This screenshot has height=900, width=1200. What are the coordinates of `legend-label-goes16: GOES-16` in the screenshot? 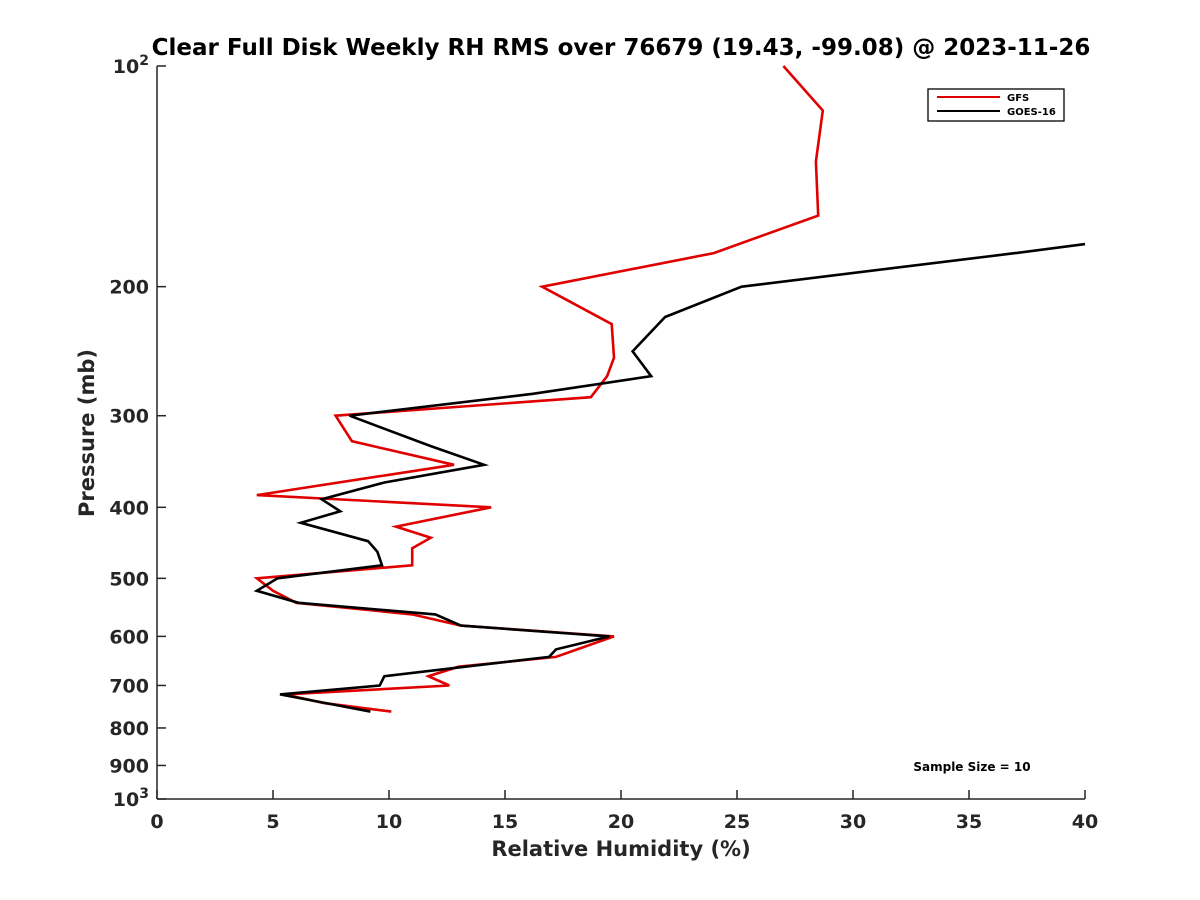 It's located at (1031, 112).